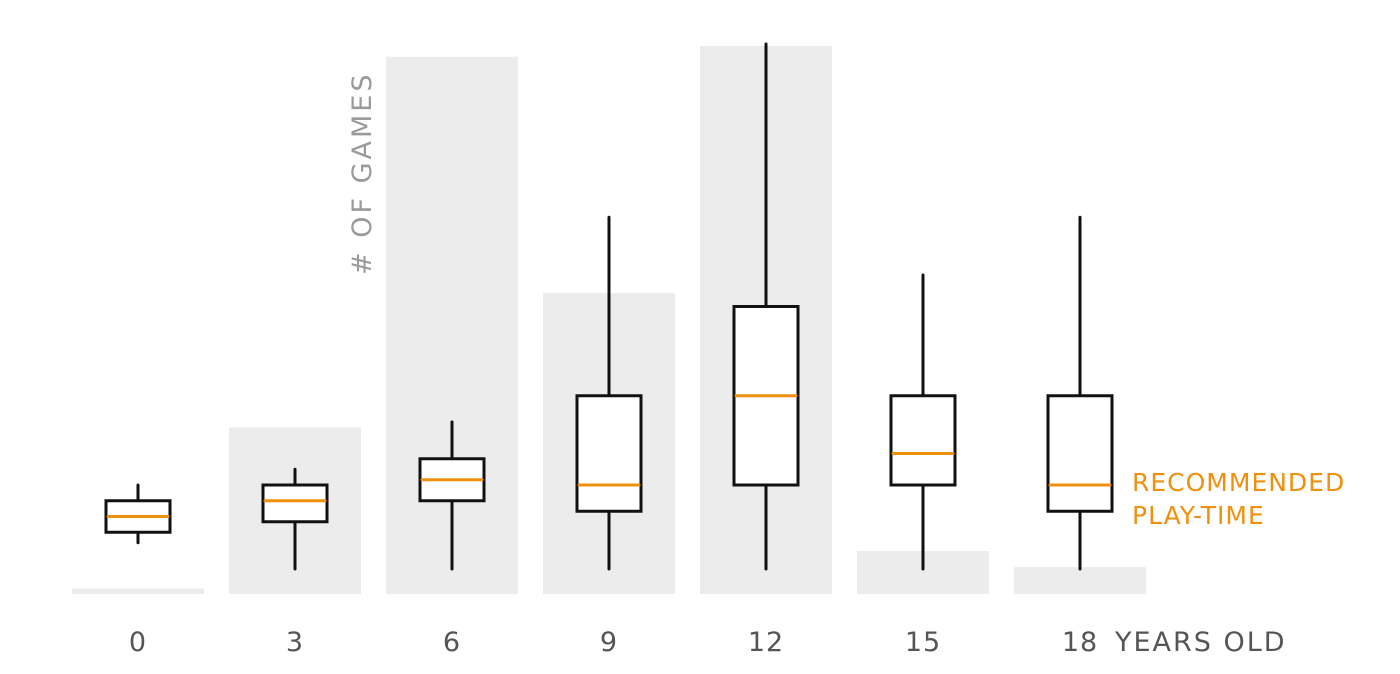 The width and height of the screenshot is (1400, 674). What do you see at coordinates (452, 642) in the screenshot?
I see `x-tick-6: 6` at bounding box center [452, 642].